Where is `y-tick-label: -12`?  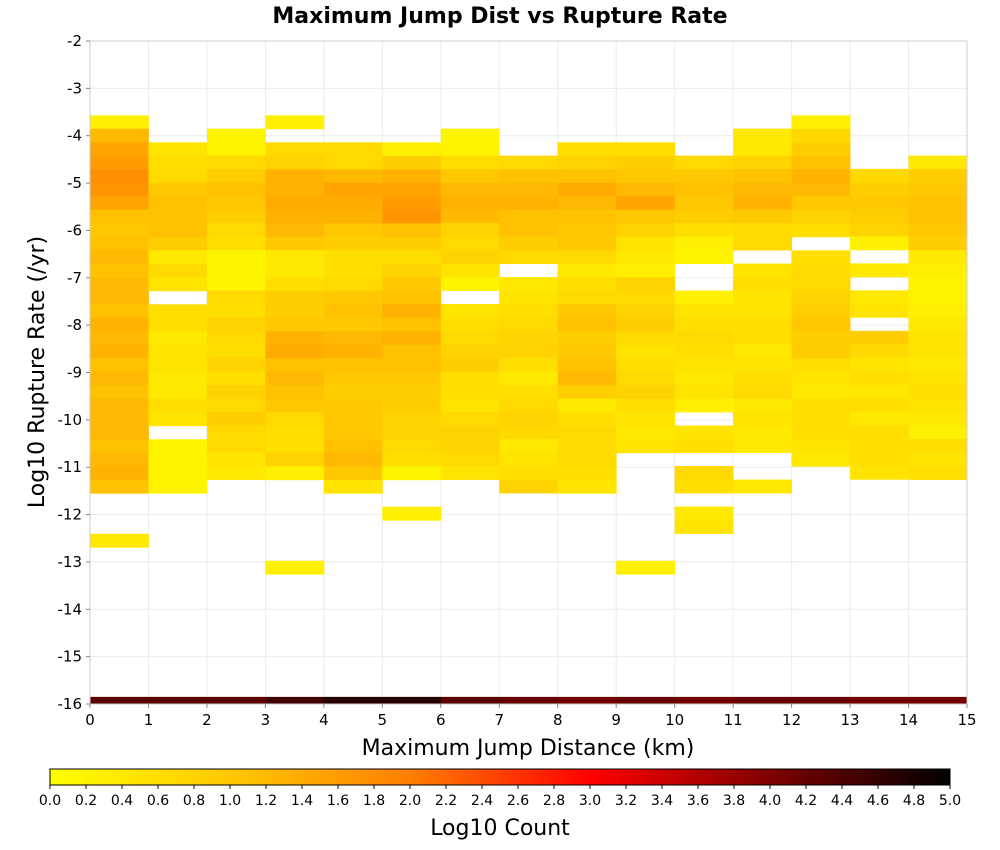
y-tick-label: -12 is located at coordinates (70, 515).